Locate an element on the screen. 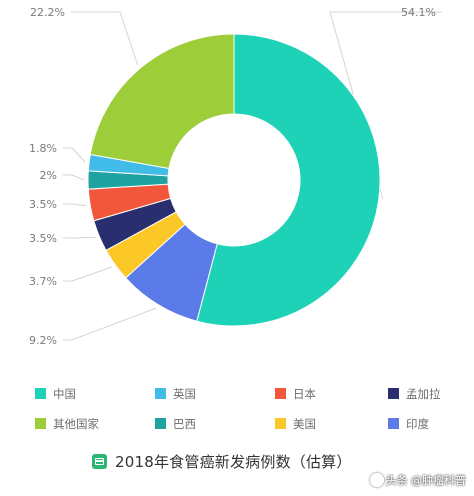  legend-label: 孟加拉 is located at coordinates (423, 394).